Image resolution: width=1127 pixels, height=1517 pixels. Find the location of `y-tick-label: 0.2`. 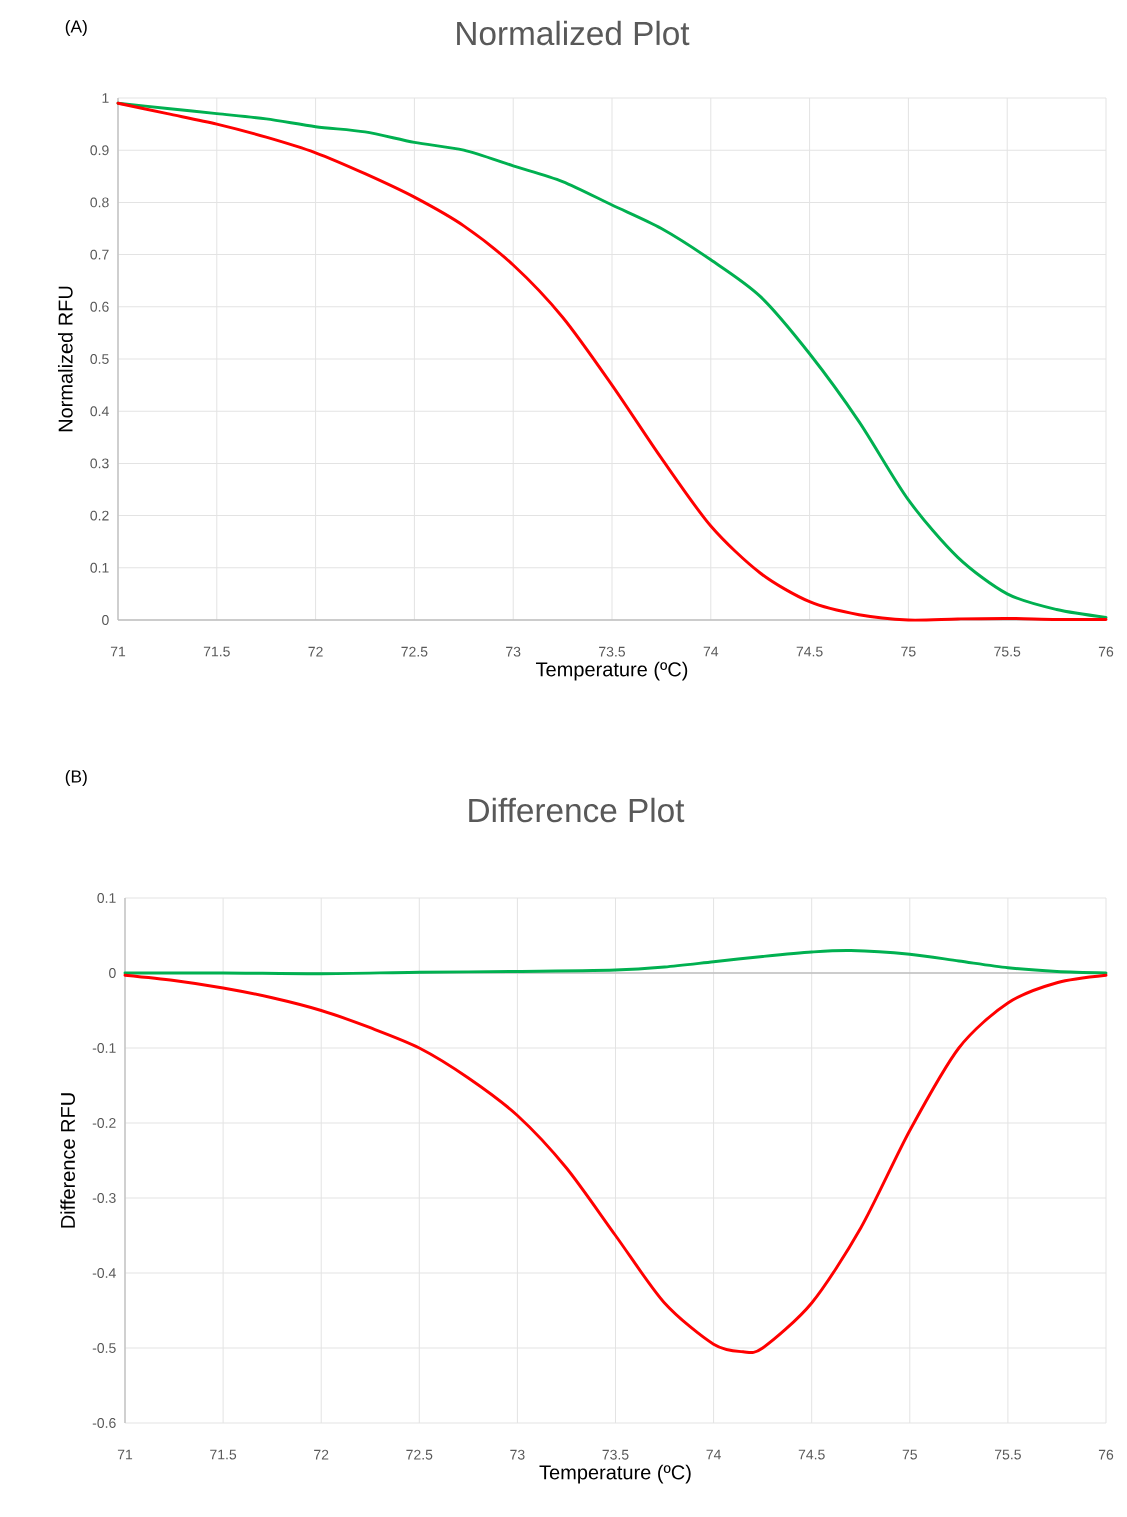

y-tick-label: 0.2 is located at coordinates (99, 515).